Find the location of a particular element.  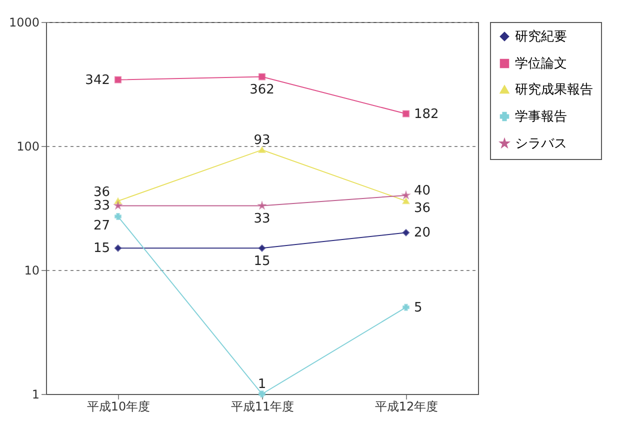

legend-label: 学位論文 is located at coordinates (541, 64).